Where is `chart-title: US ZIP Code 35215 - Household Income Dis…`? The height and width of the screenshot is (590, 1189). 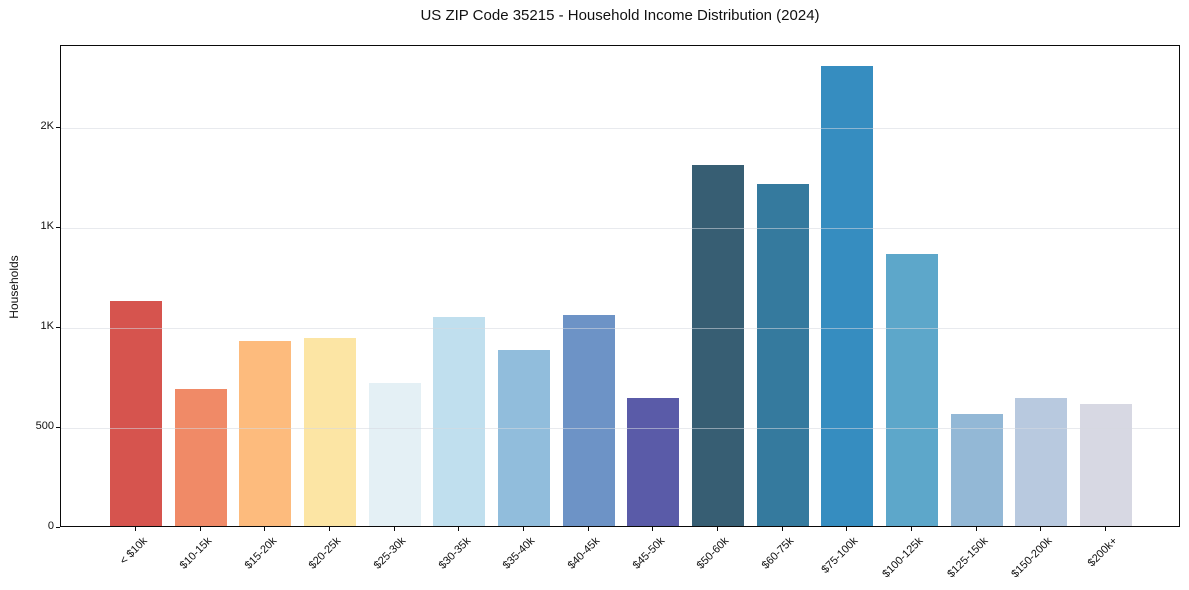
chart-title: US ZIP Code 35215 - Household Income Dis… is located at coordinates (620, 15).